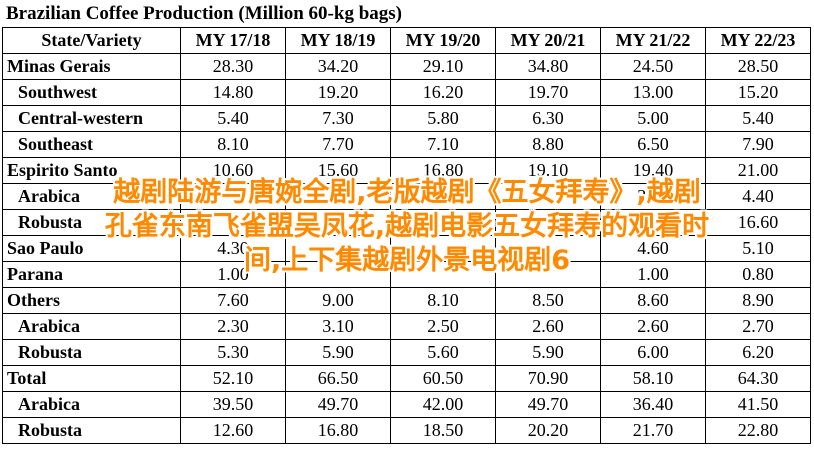  I want to click on table-cell: 36.40, so click(653, 404).